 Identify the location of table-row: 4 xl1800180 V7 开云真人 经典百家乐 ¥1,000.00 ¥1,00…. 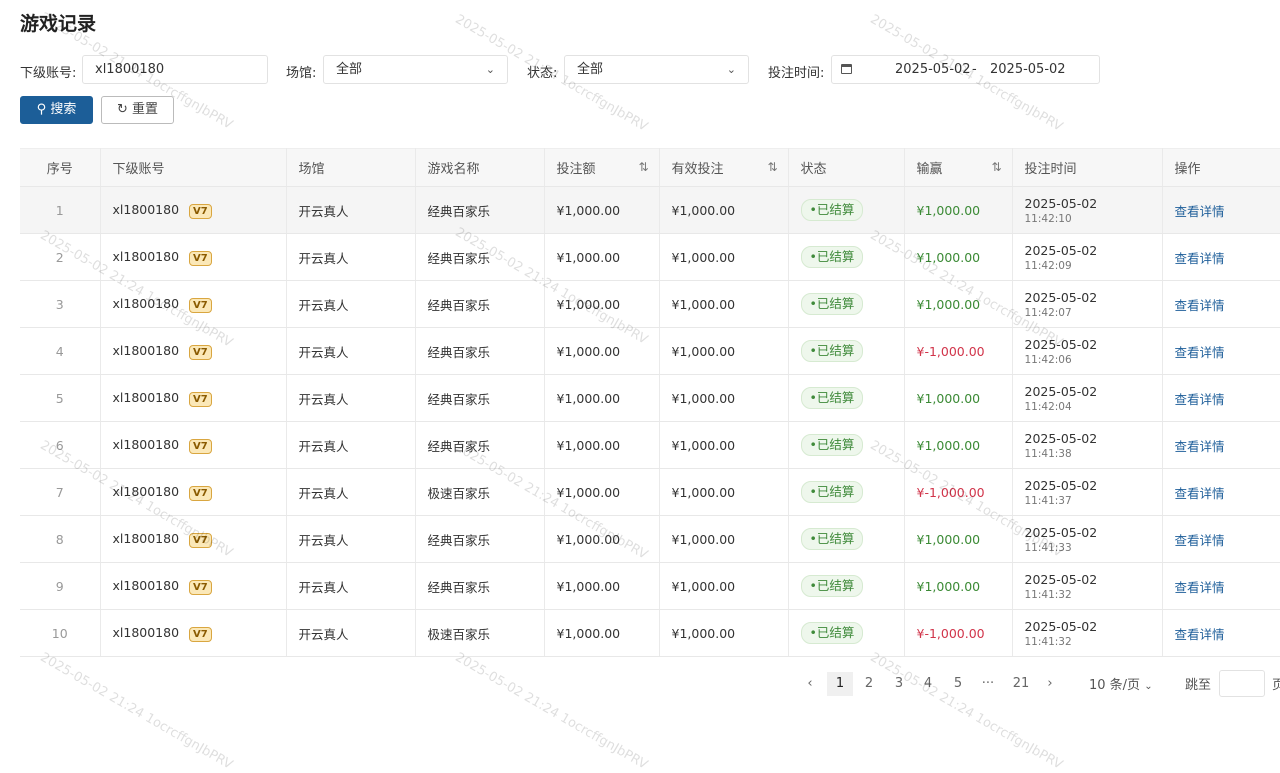
(650, 351).